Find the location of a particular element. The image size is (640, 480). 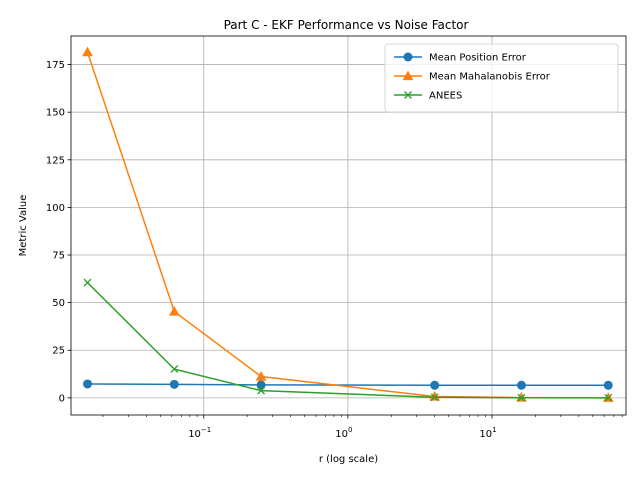

legend-label-mean-position-error: Mean Position Error is located at coordinates (478, 58).